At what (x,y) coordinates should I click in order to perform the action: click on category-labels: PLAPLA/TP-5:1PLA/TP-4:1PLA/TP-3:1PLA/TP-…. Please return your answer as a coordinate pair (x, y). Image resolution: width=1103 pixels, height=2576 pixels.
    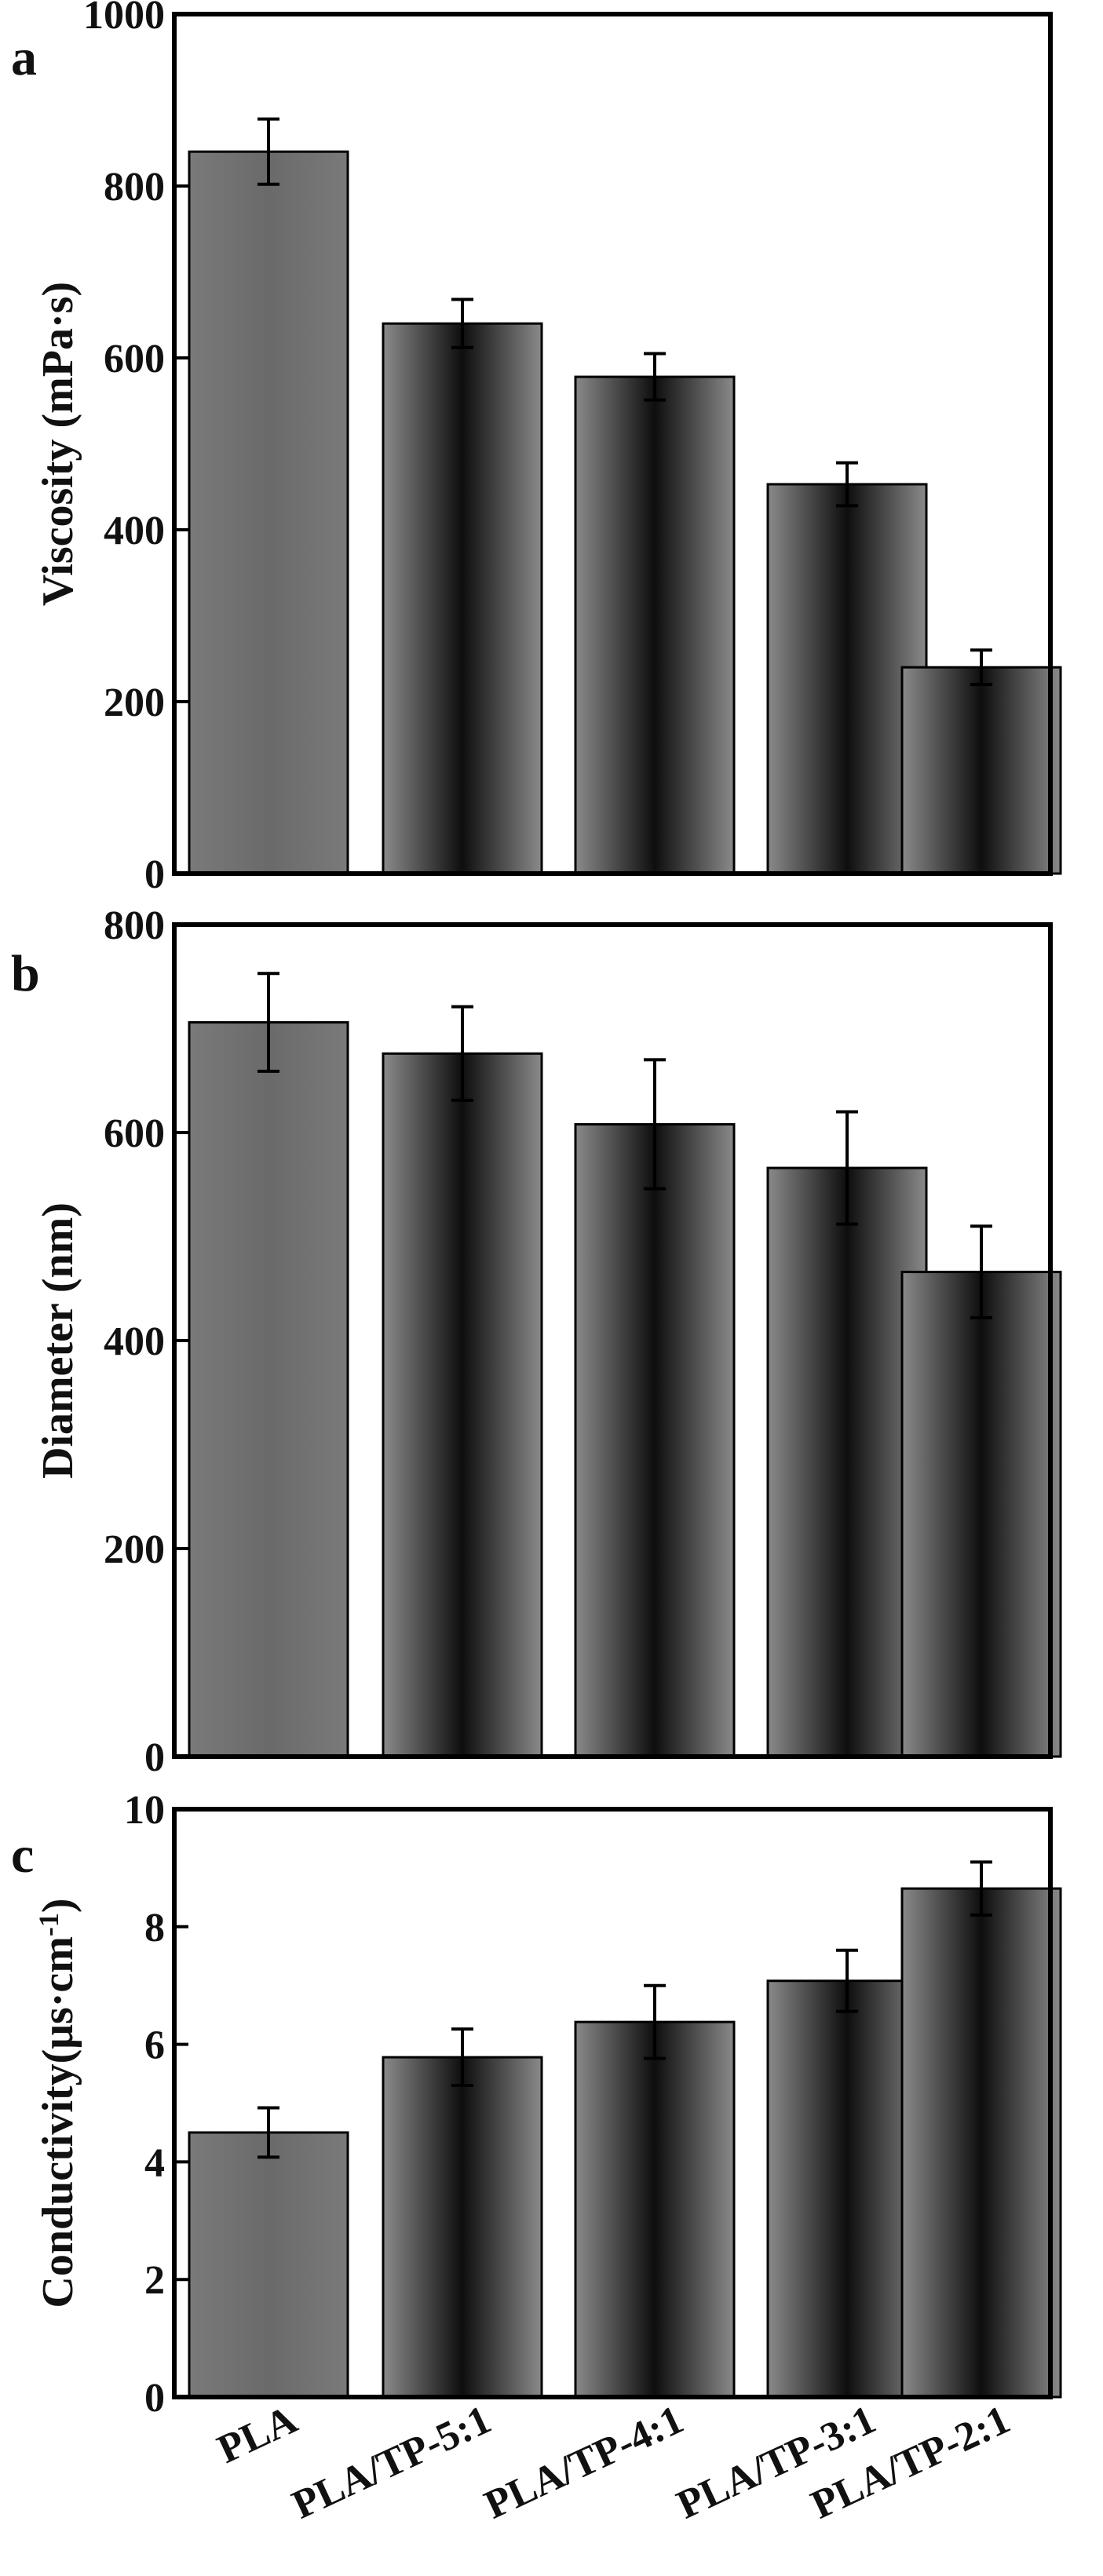
    Looking at the image, I should click on (614, 2462).